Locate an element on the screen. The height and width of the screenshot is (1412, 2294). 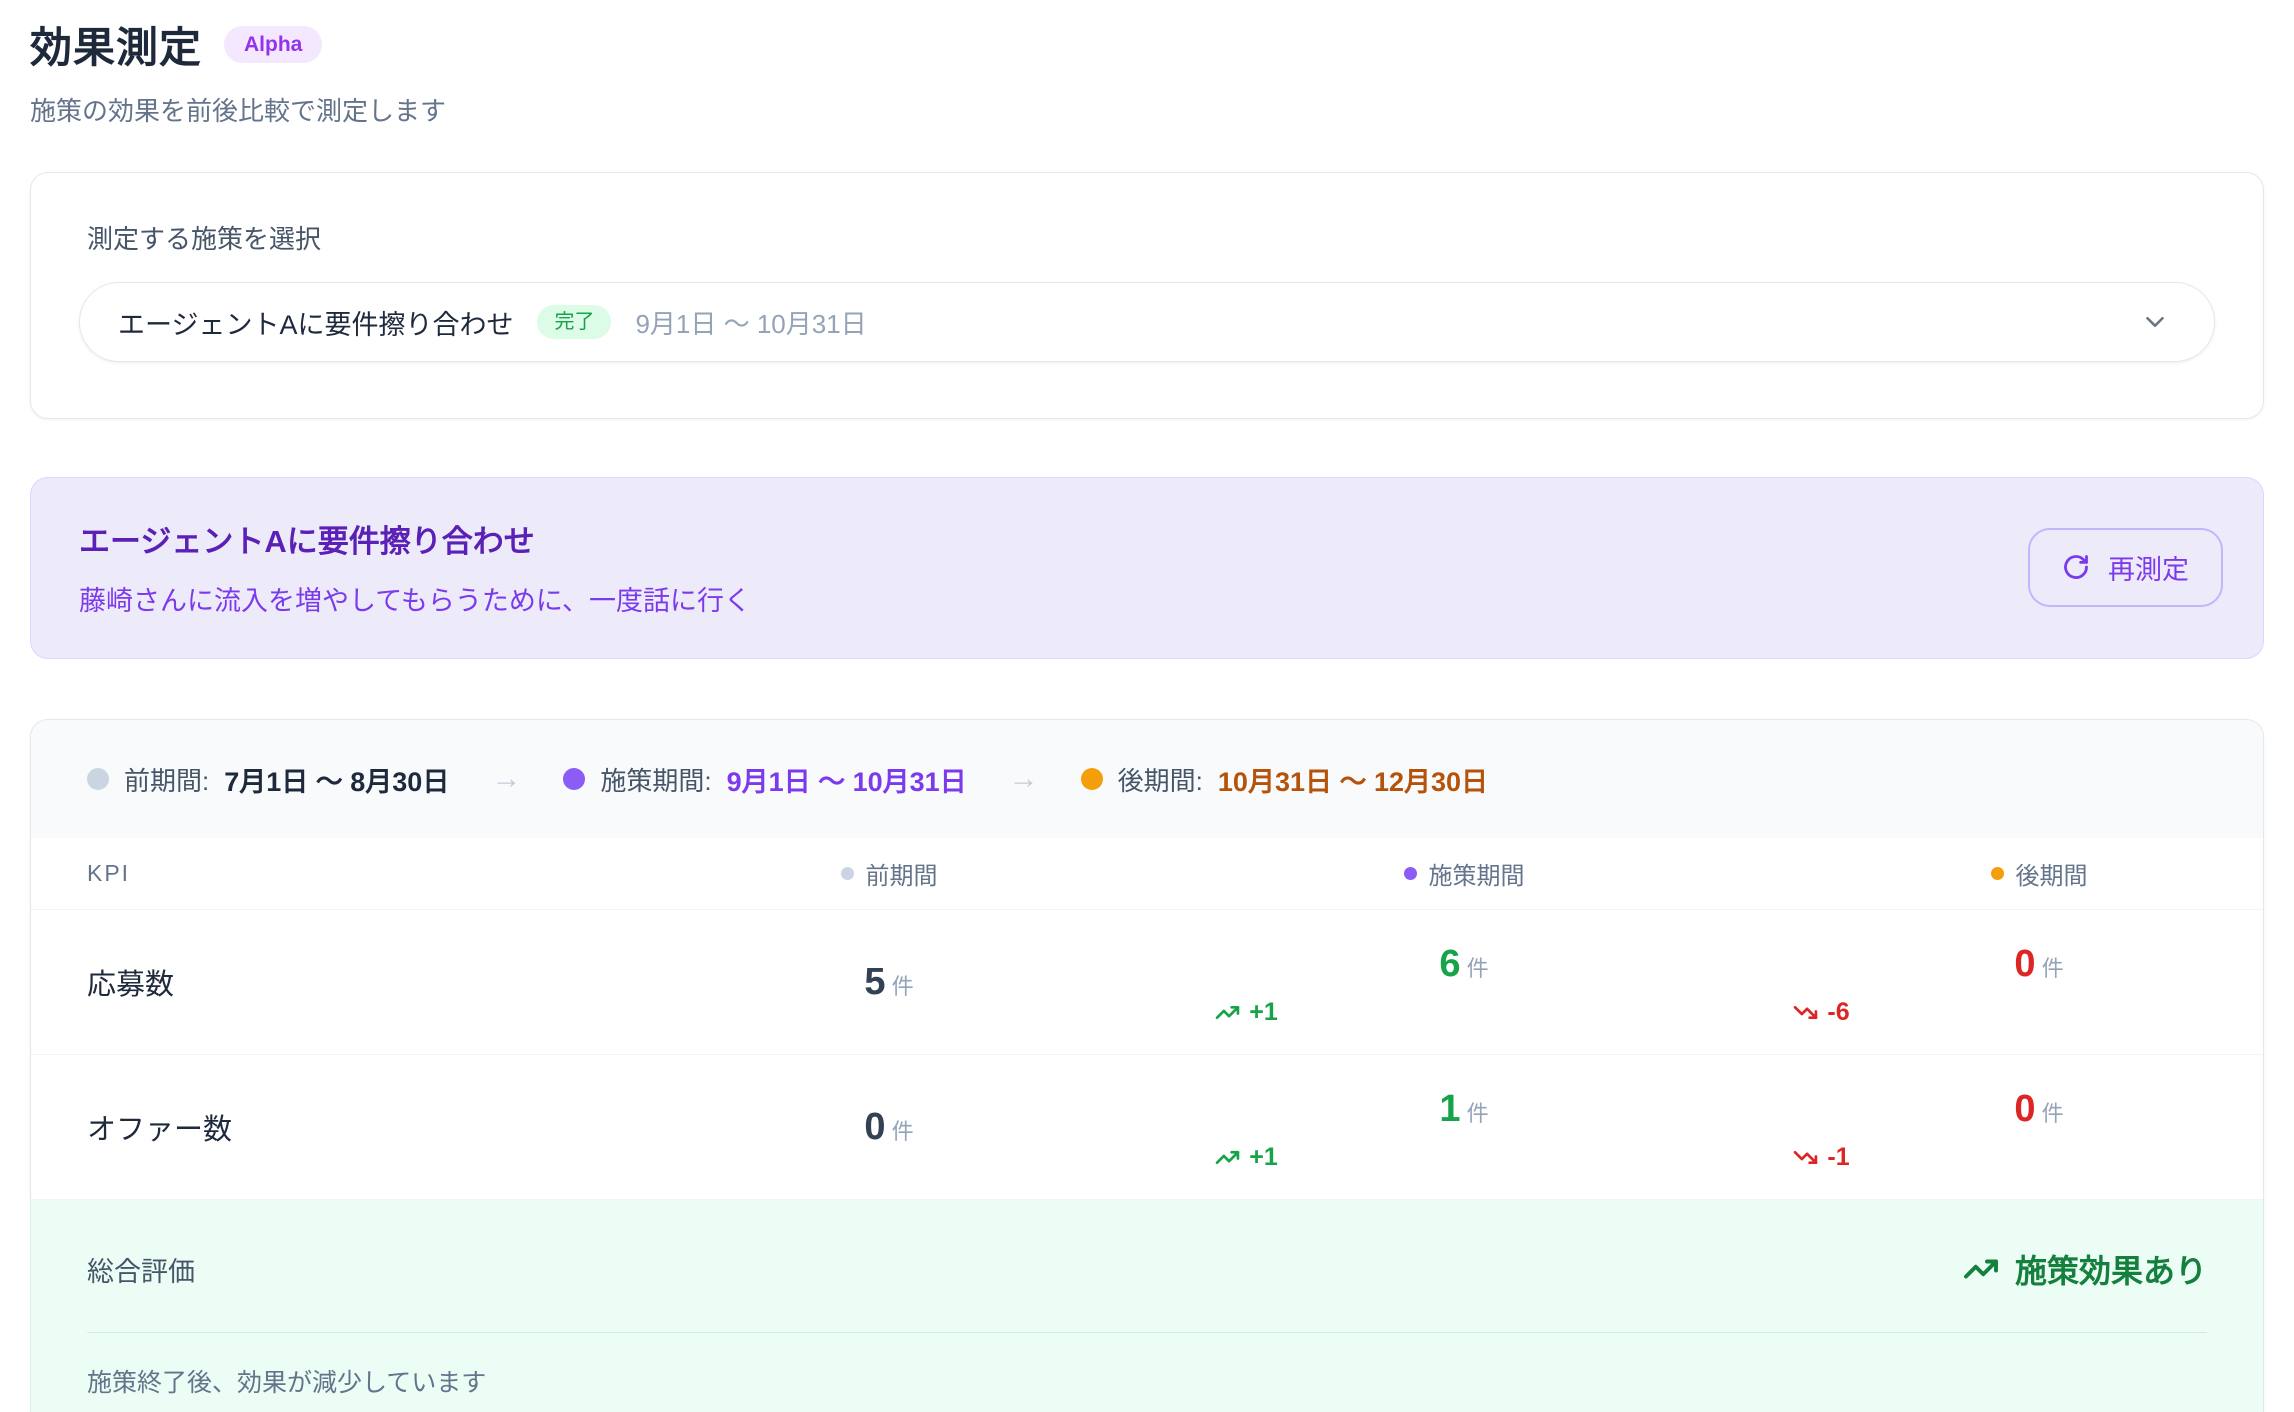
table-row: オファー数 0 件 +1 1 件 -1 0 件 is located at coordinates (1147, 1127).